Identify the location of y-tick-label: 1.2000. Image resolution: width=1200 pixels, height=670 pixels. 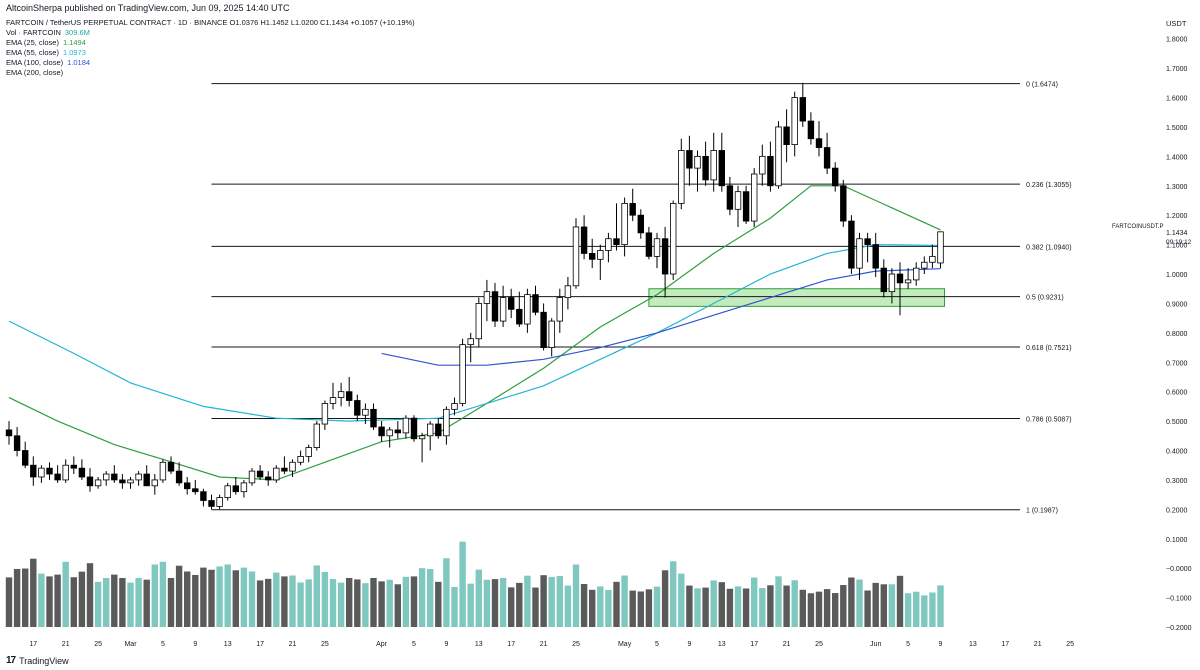
(1177, 216).